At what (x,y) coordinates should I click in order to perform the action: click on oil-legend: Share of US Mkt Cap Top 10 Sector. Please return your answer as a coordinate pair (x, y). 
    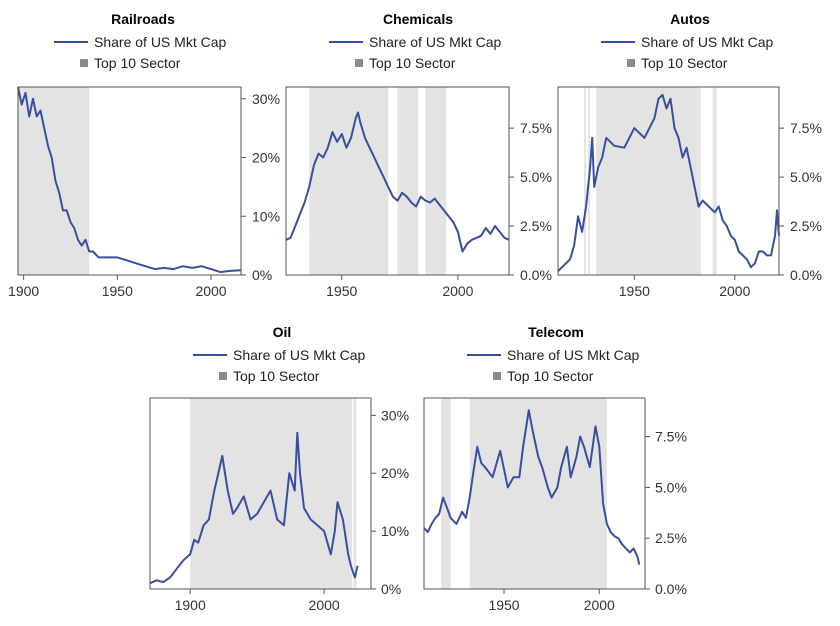
    Looking at the image, I should click on (279, 365).